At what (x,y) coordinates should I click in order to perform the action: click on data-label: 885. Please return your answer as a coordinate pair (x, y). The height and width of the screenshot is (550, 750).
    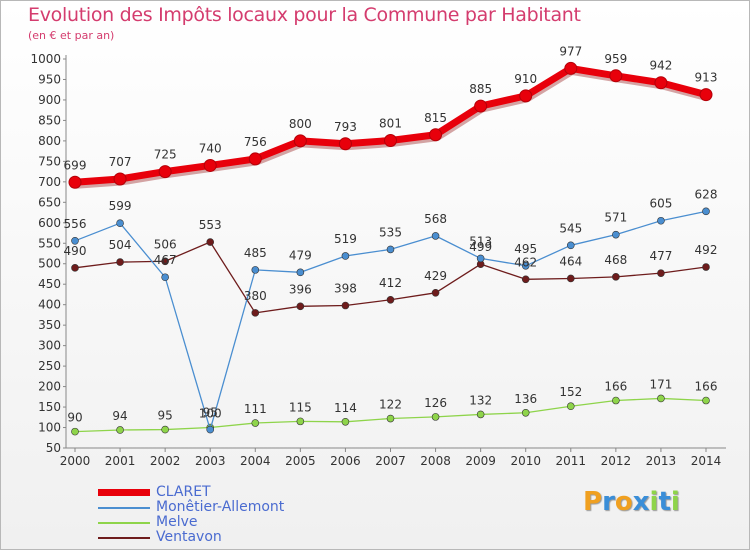
    Looking at the image, I should click on (480, 89).